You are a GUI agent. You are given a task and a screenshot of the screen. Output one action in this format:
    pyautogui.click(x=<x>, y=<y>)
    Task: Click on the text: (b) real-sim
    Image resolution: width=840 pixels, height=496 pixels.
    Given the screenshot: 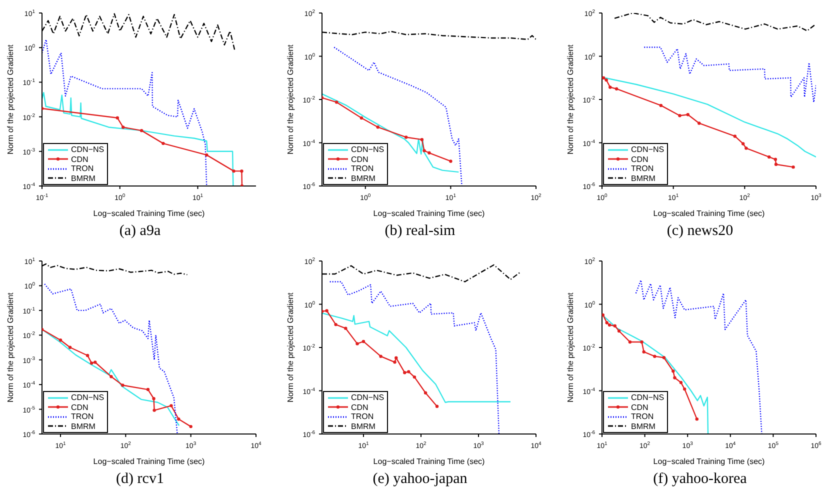 What is the action you would take?
    pyautogui.click(x=420, y=231)
    